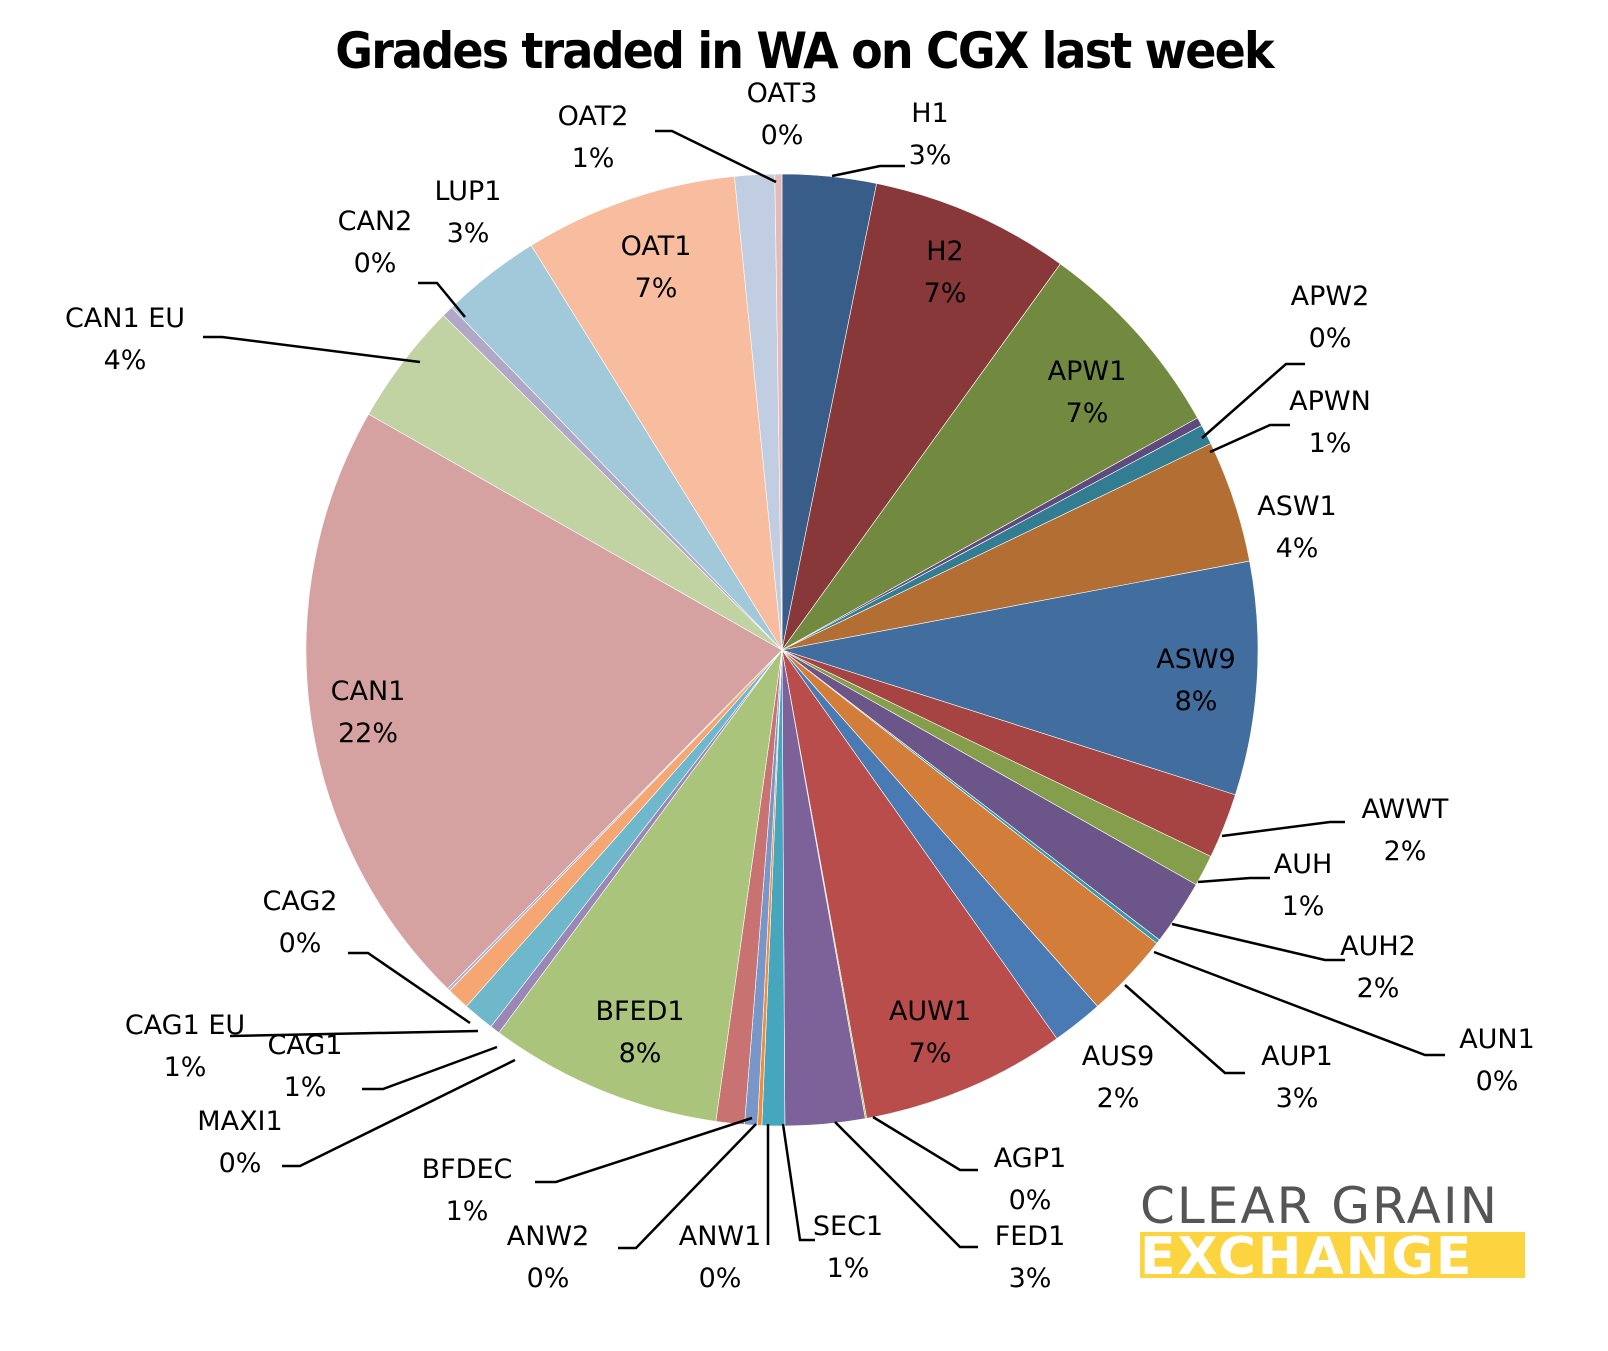 This screenshot has width=1608, height=1351. I want to click on slice-label: CAN1 EU, so click(125, 318).